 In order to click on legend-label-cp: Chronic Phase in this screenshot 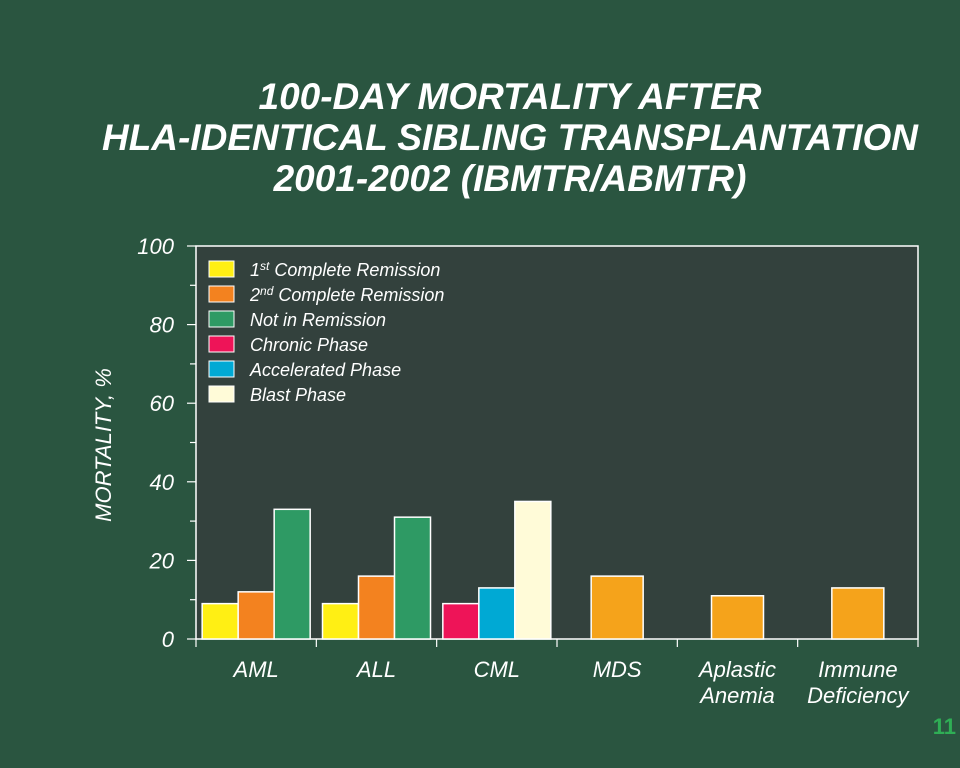, I will do `click(309, 345)`.